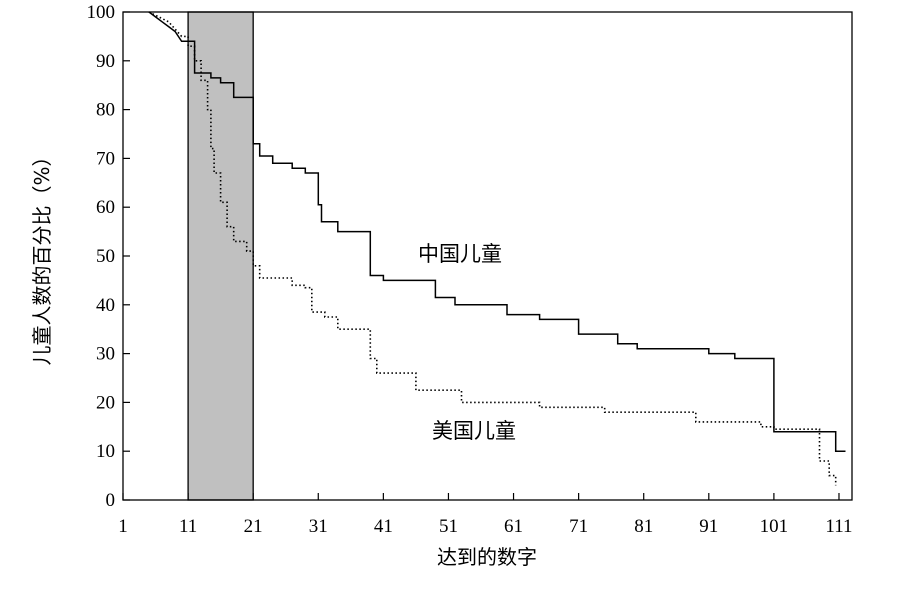 The height and width of the screenshot is (594, 900). What do you see at coordinates (643, 526) in the screenshot?
I see `x-tick-label: 81` at bounding box center [643, 526].